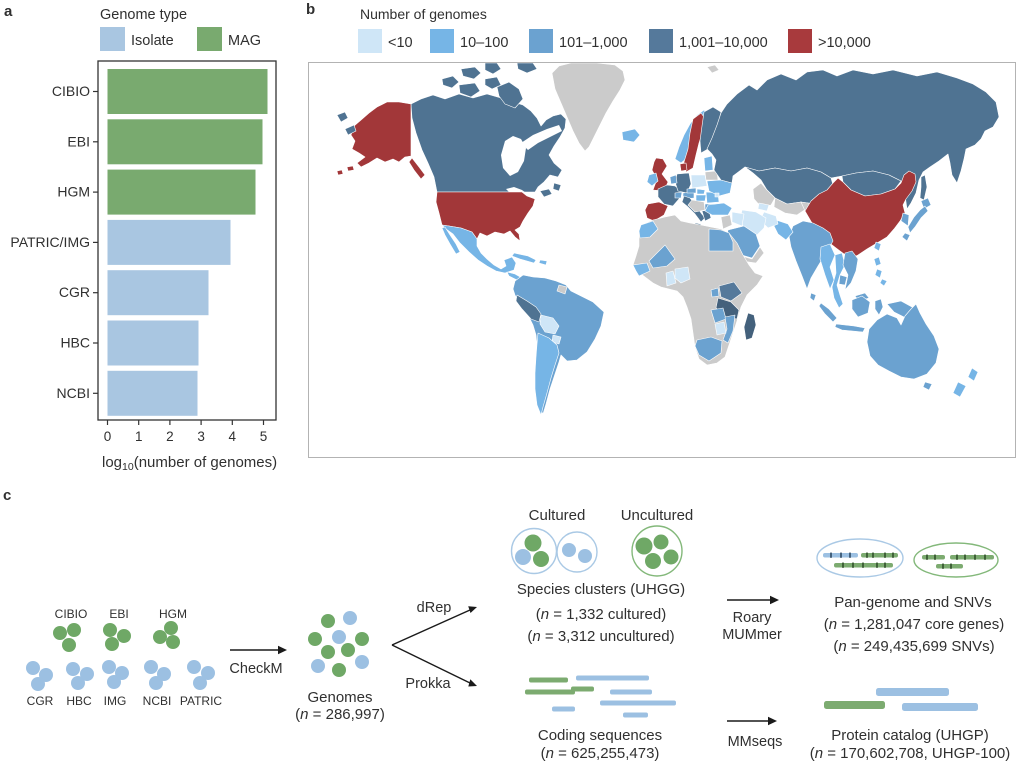 This screenshot has width=1024, height=763. I want to click on svg-text: 10–100, so click(484, 43).